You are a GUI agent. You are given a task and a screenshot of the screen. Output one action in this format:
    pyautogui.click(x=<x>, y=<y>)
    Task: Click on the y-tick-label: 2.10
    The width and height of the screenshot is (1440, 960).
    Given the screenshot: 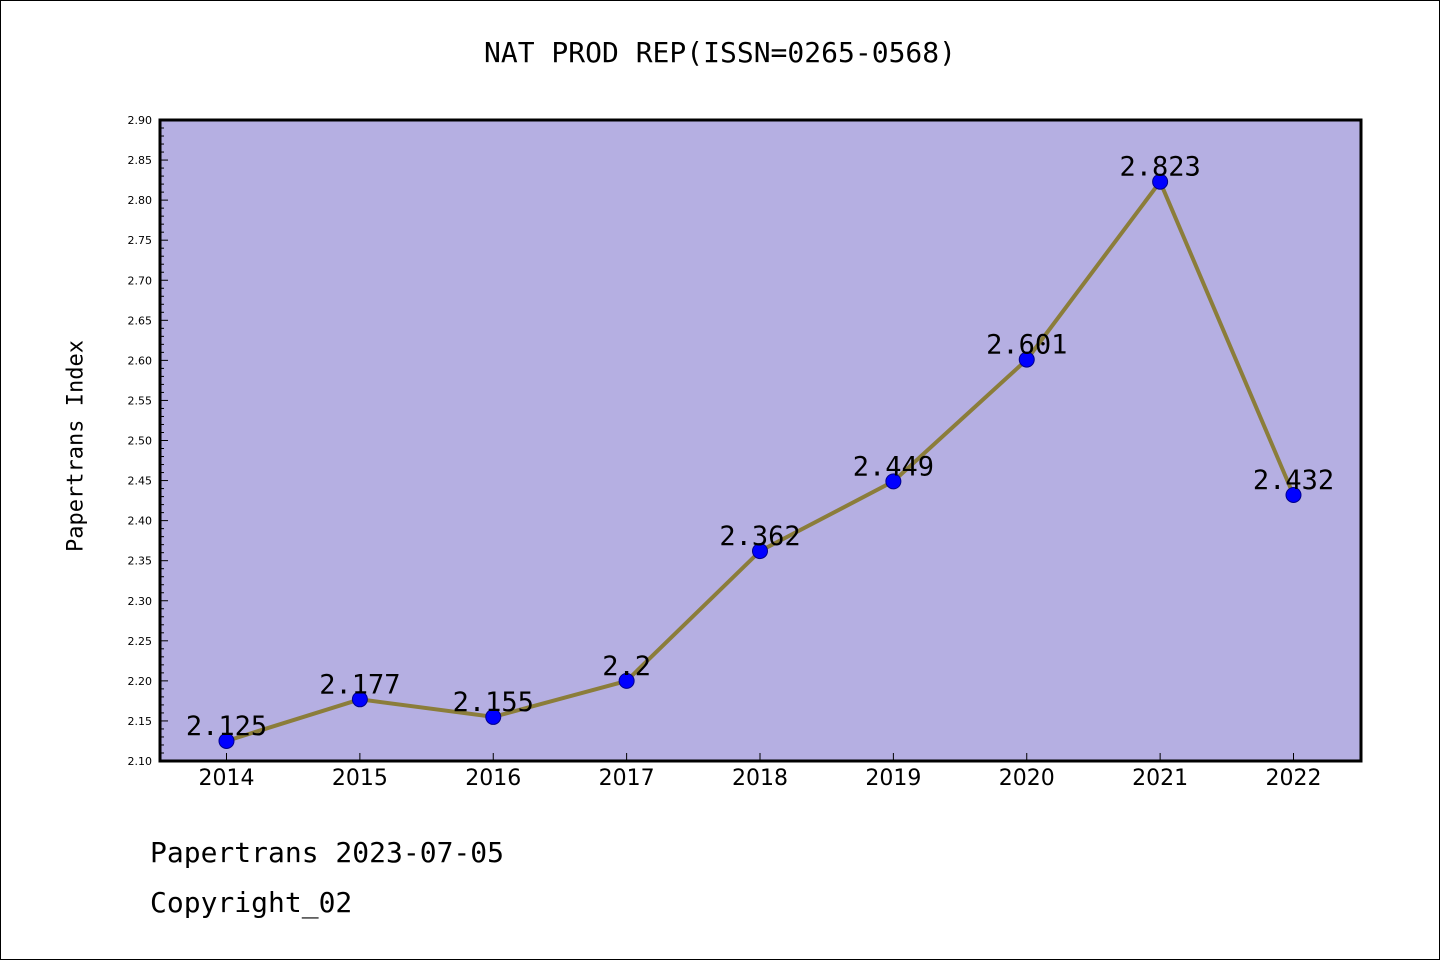 What is the action you would take?
    pyautogui.click(x=140, y=761)
    